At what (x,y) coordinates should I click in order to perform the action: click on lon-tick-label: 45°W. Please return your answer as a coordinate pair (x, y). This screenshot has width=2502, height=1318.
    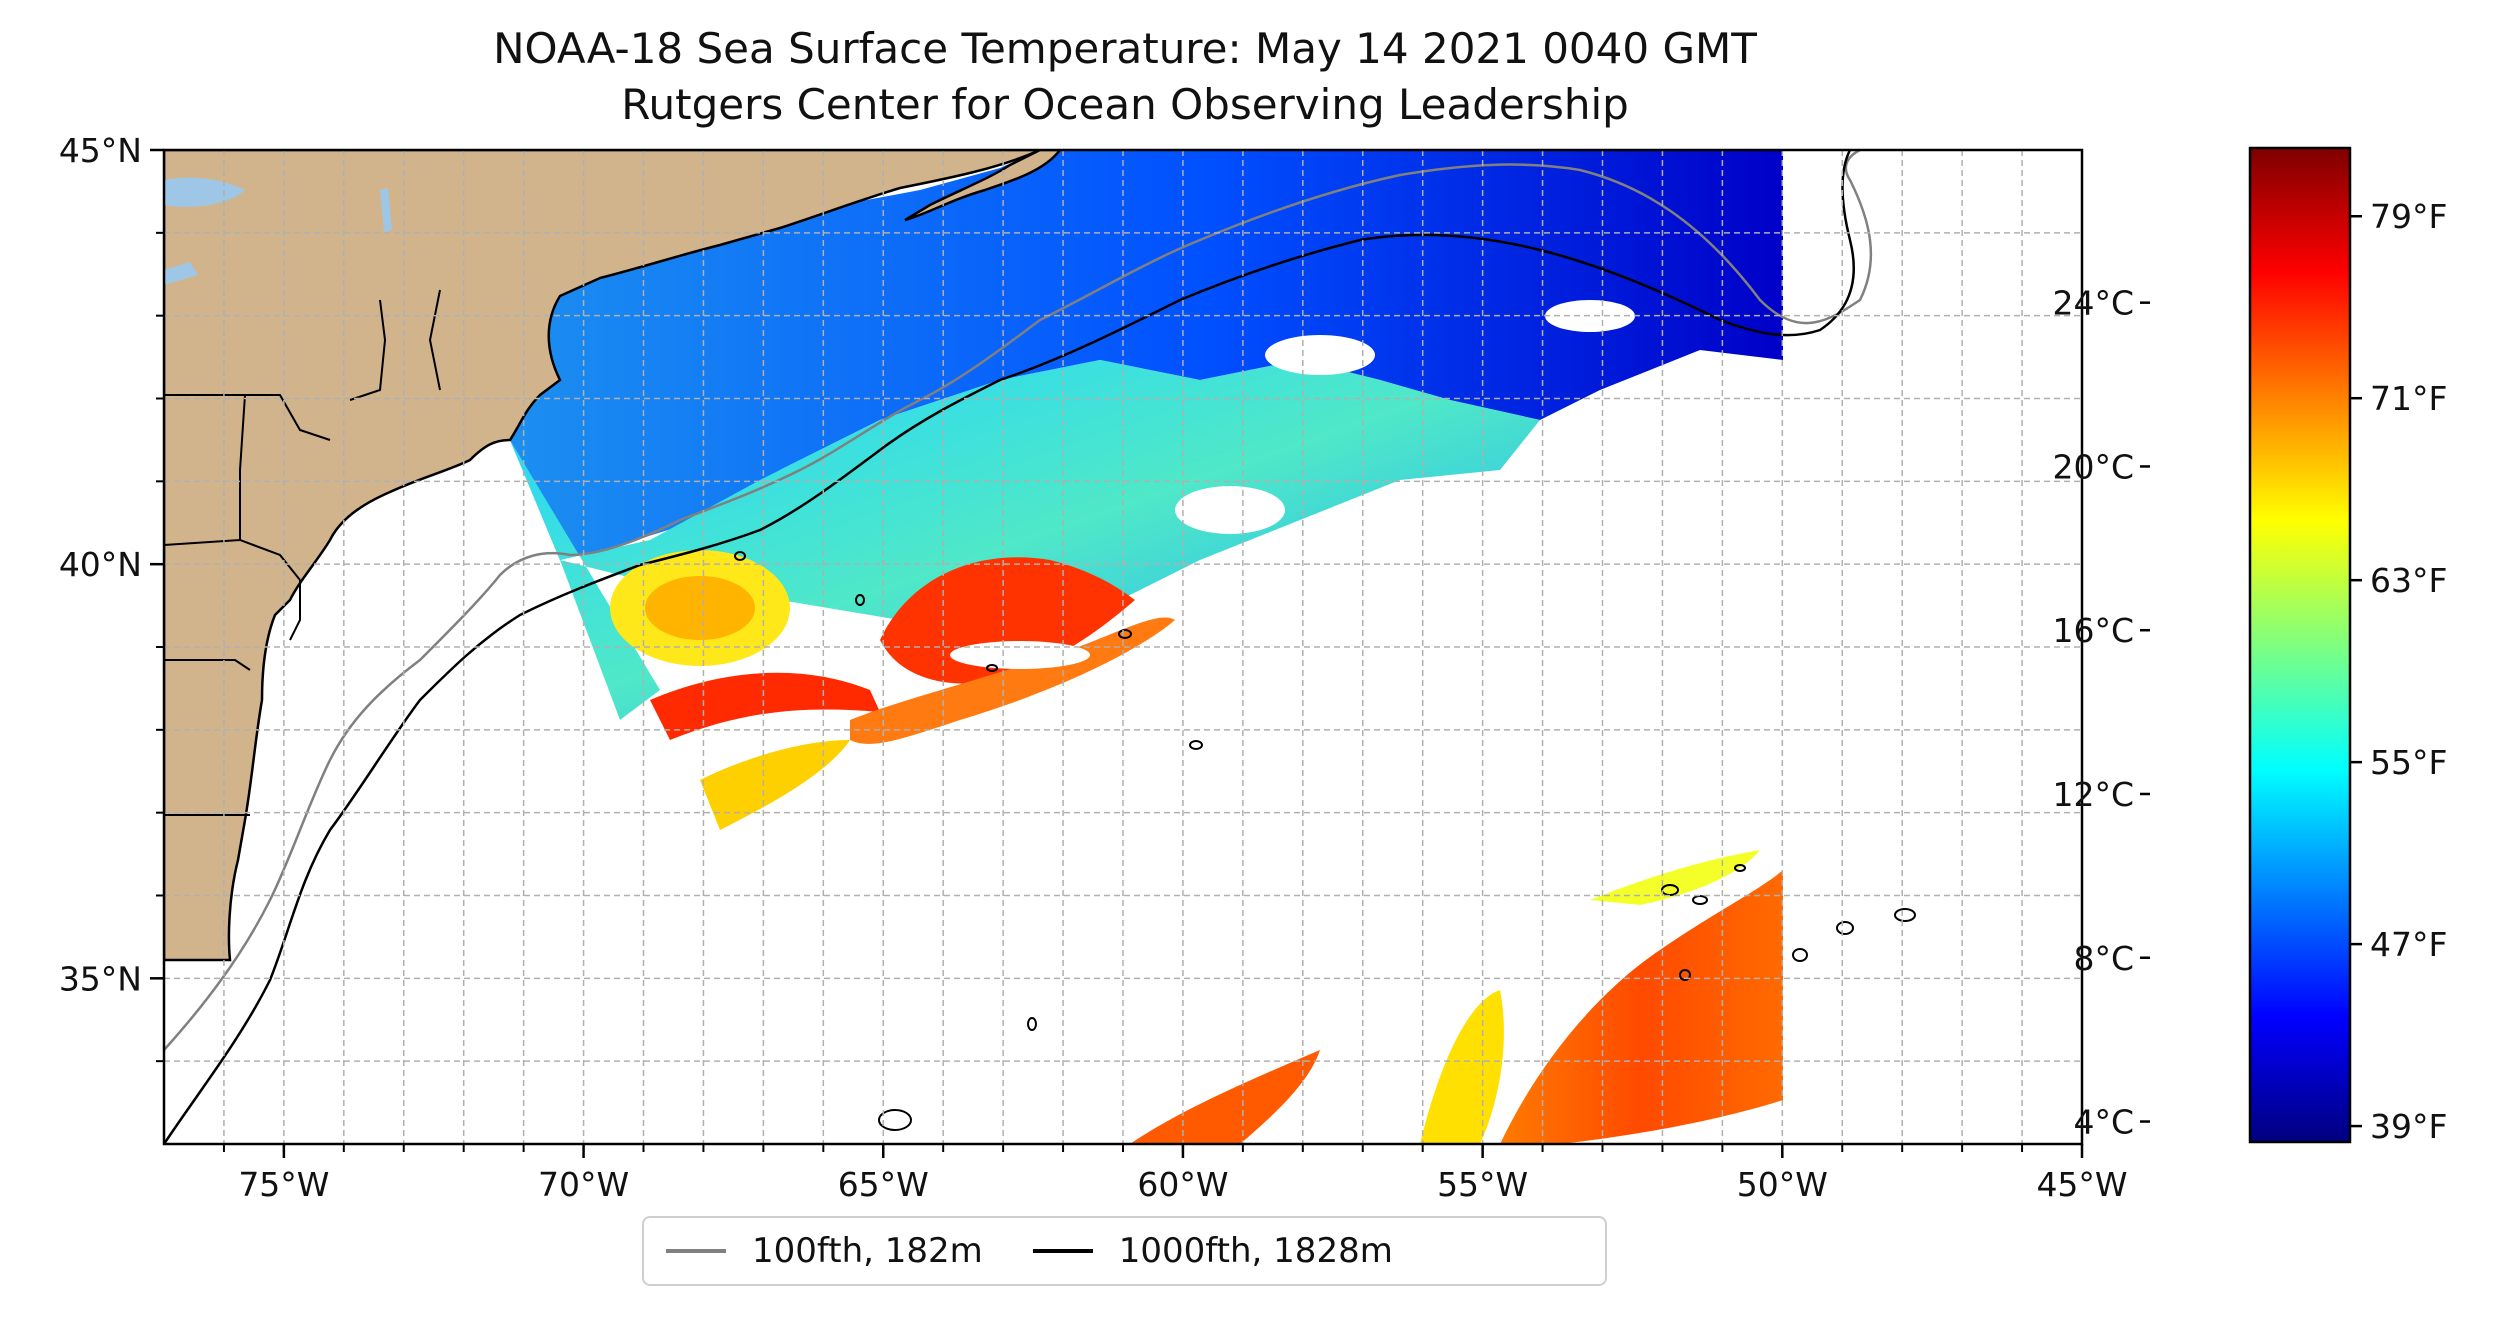
    Looking at the image, I should click on (2081, 1184).